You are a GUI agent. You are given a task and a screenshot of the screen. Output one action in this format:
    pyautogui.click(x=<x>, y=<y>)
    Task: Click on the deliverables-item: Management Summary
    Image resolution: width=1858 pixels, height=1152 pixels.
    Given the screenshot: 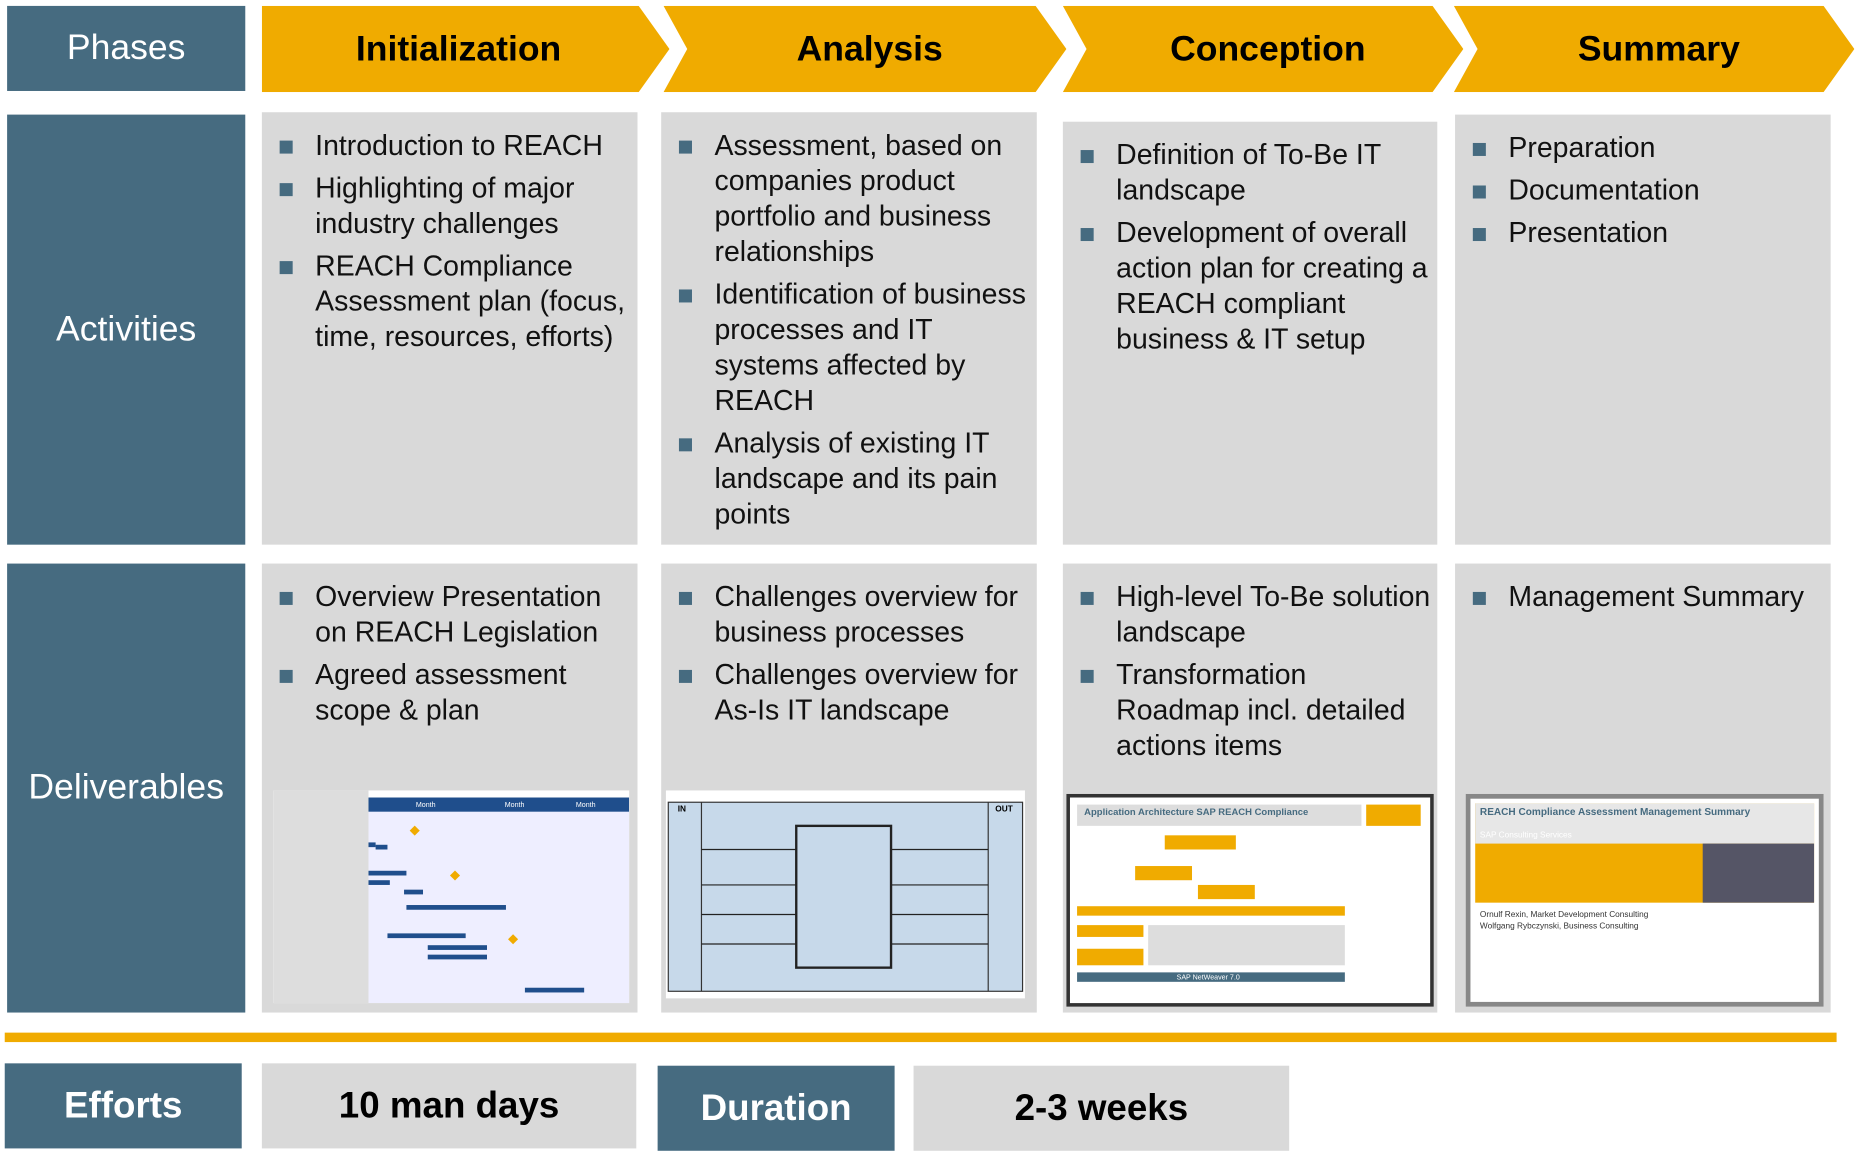 What is the action you would take?
    pyautogui.click(x=1640, y=597)
    